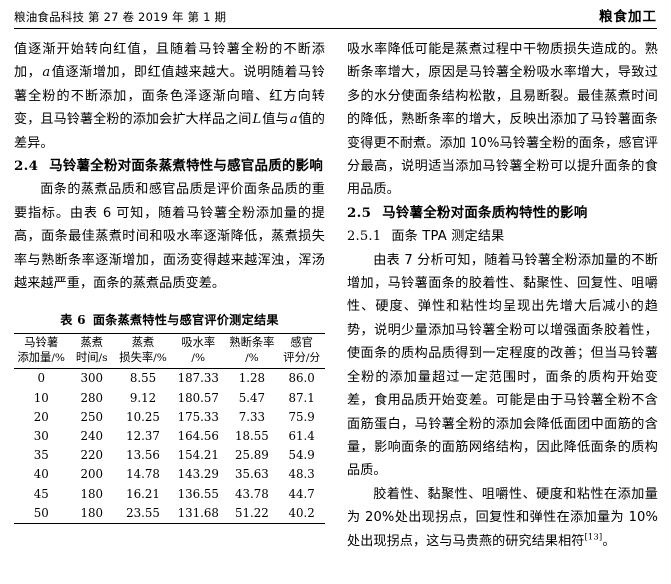 The width and height of the screenshot is (671, 584). I want to click on cell-4-0: 35, so click(41, 455).